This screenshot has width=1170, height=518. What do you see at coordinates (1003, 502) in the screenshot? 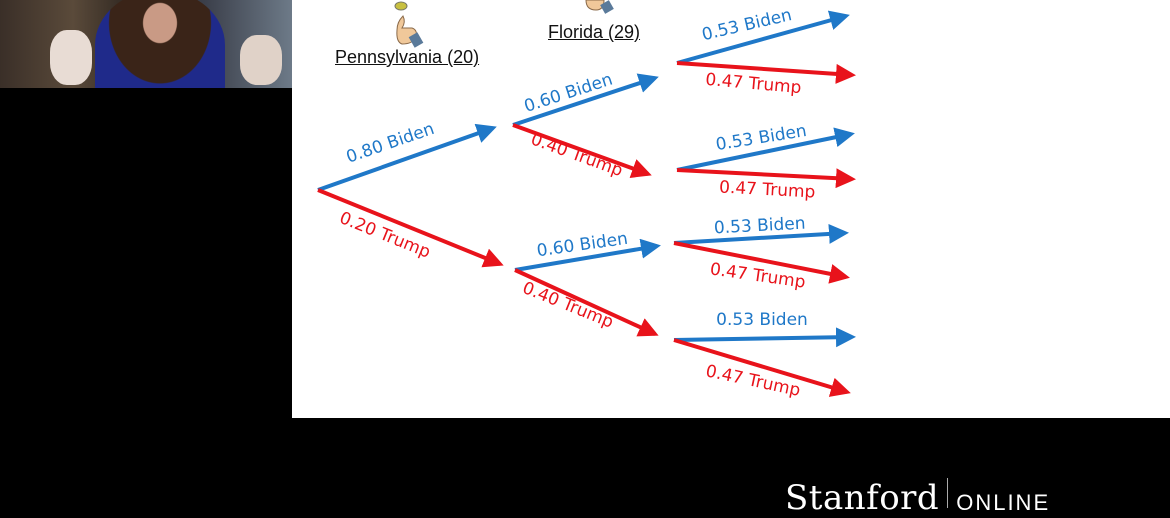
I see `logo-sub: ONLINE` at bounding box center [1003, 502].